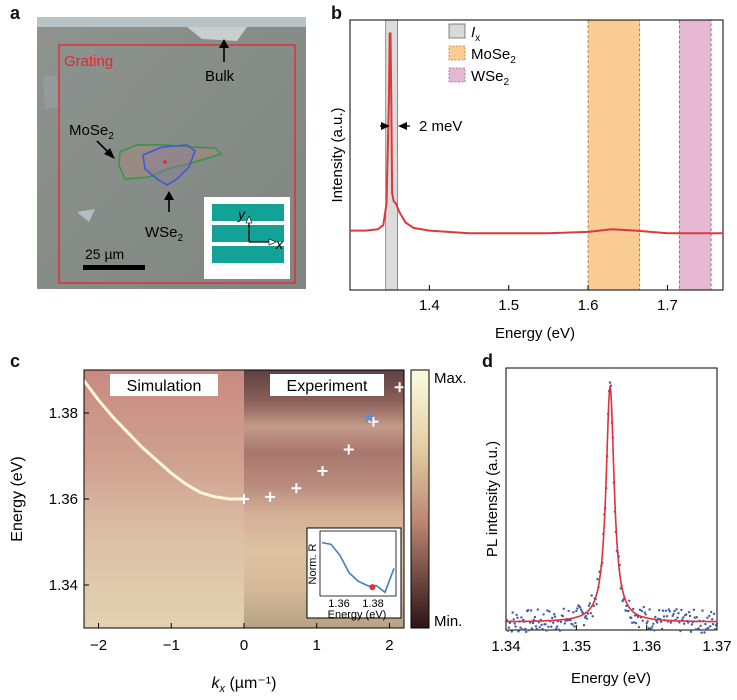  Describe the element at coordinates (354, 574) in the screenshot. I see `reflectance-inset: Norm. R 1.36 1.38 Energy (eV)` at that location.